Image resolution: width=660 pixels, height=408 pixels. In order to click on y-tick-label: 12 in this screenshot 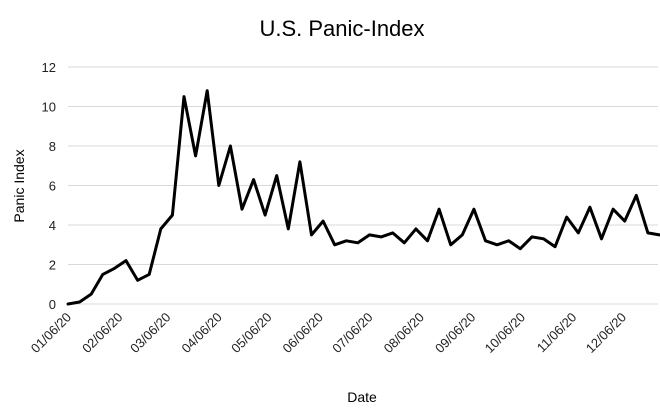, I will do `click(49, 67)`.